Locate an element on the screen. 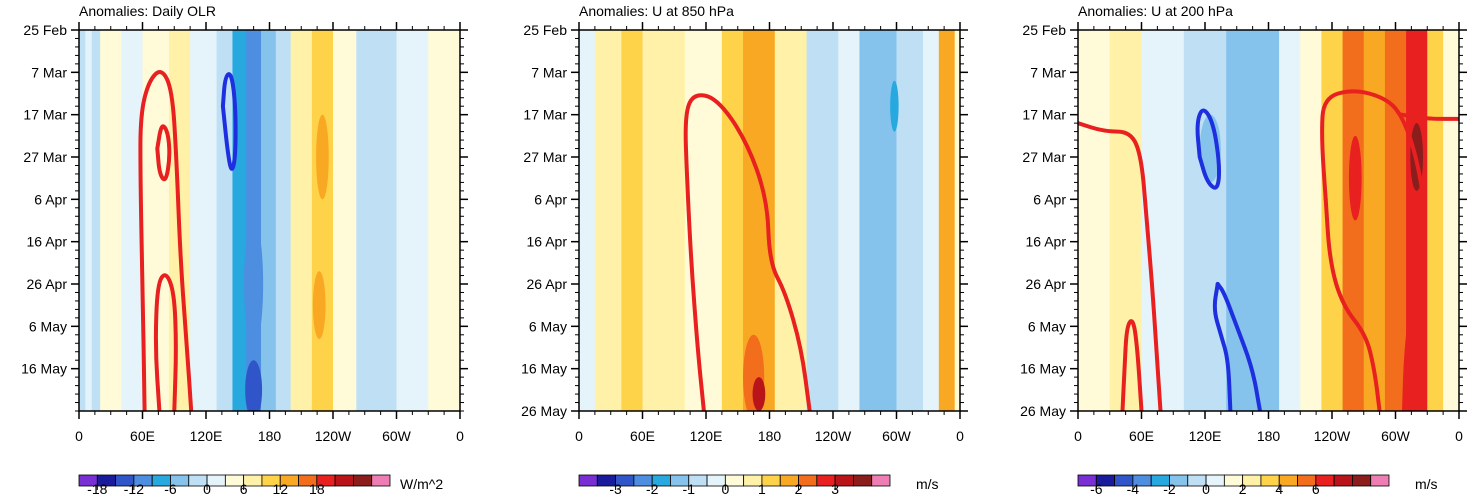  colorbar: -6 -4 -2 0 2 4 6 is located at coordinates (1233, 485).